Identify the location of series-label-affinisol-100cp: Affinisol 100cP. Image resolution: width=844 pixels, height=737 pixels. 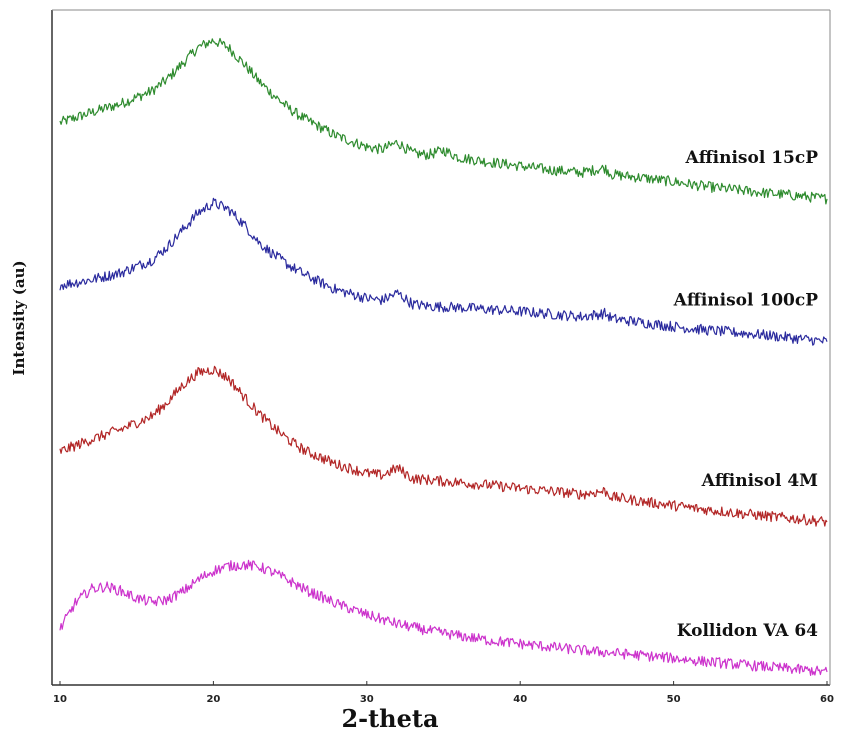
(746, 301).